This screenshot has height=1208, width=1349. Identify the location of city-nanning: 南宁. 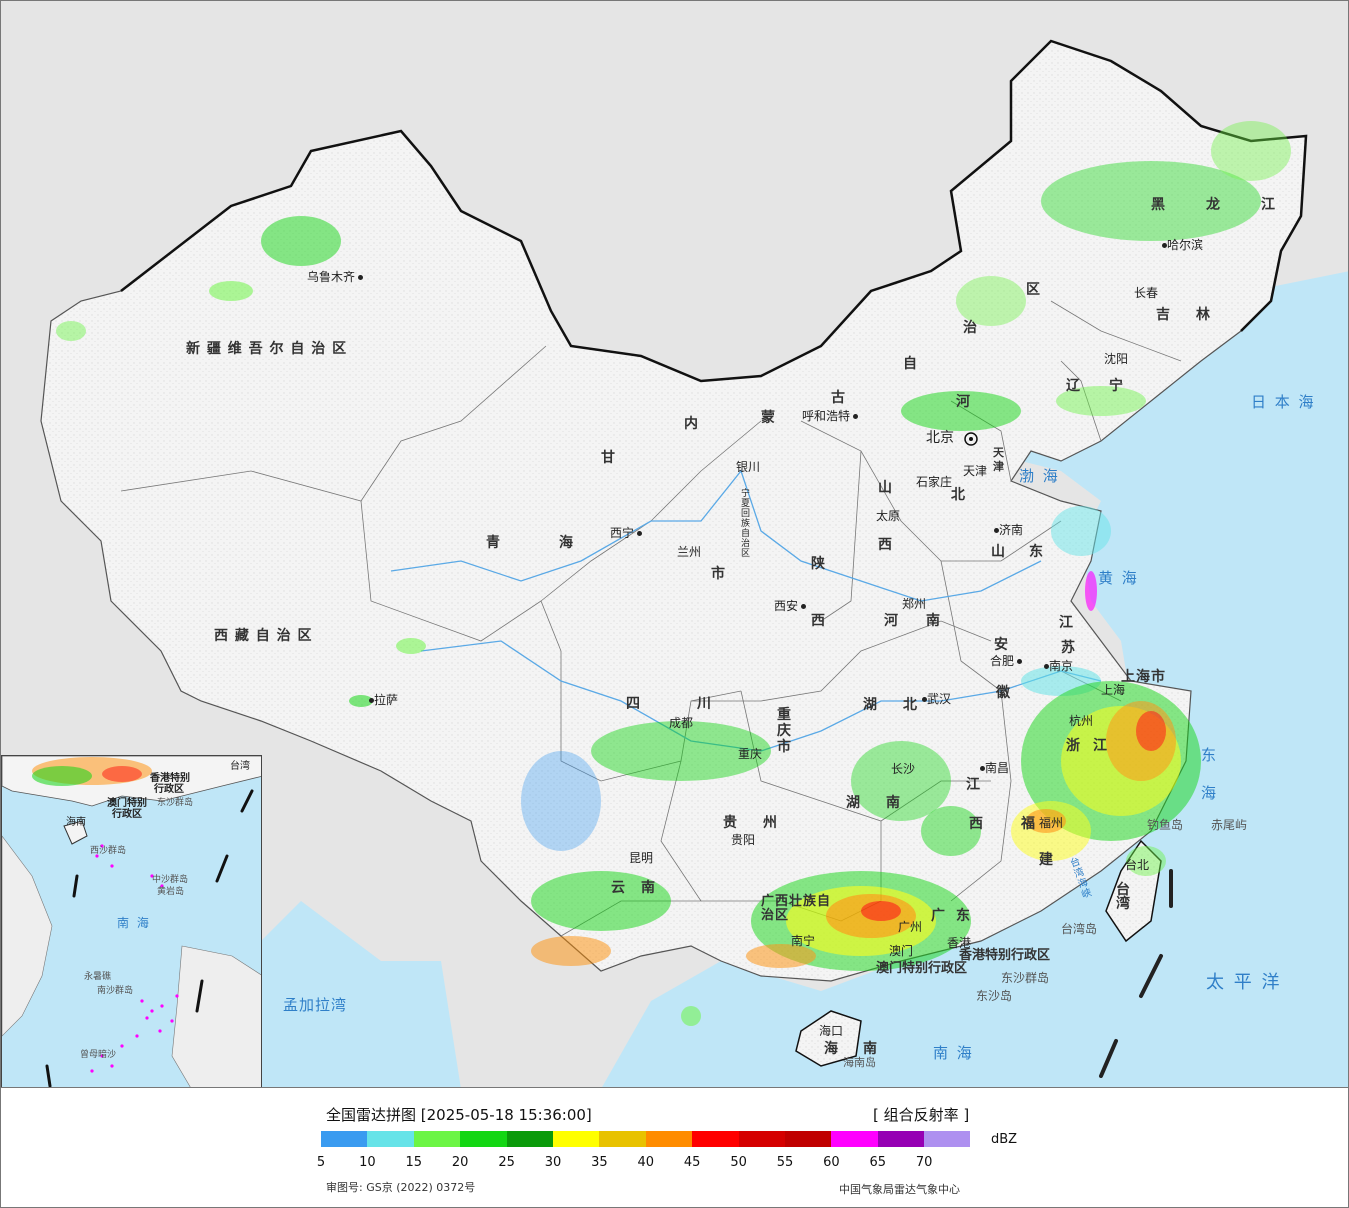
(803, 941).